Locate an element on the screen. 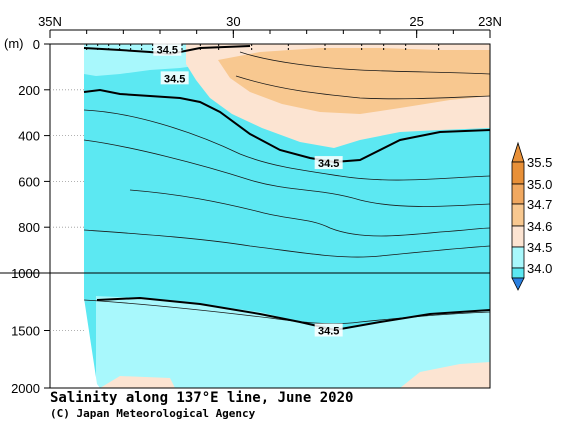  no-data-mask is located at coordinates (67, 158).